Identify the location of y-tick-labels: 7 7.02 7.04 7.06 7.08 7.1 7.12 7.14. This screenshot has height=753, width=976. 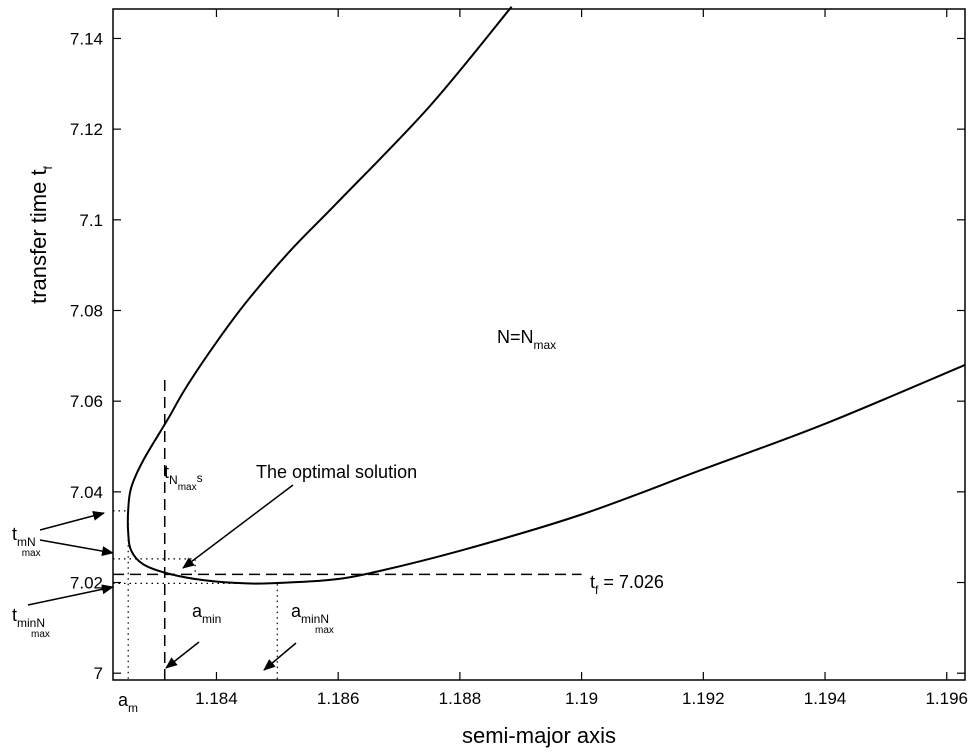
(86, 356).